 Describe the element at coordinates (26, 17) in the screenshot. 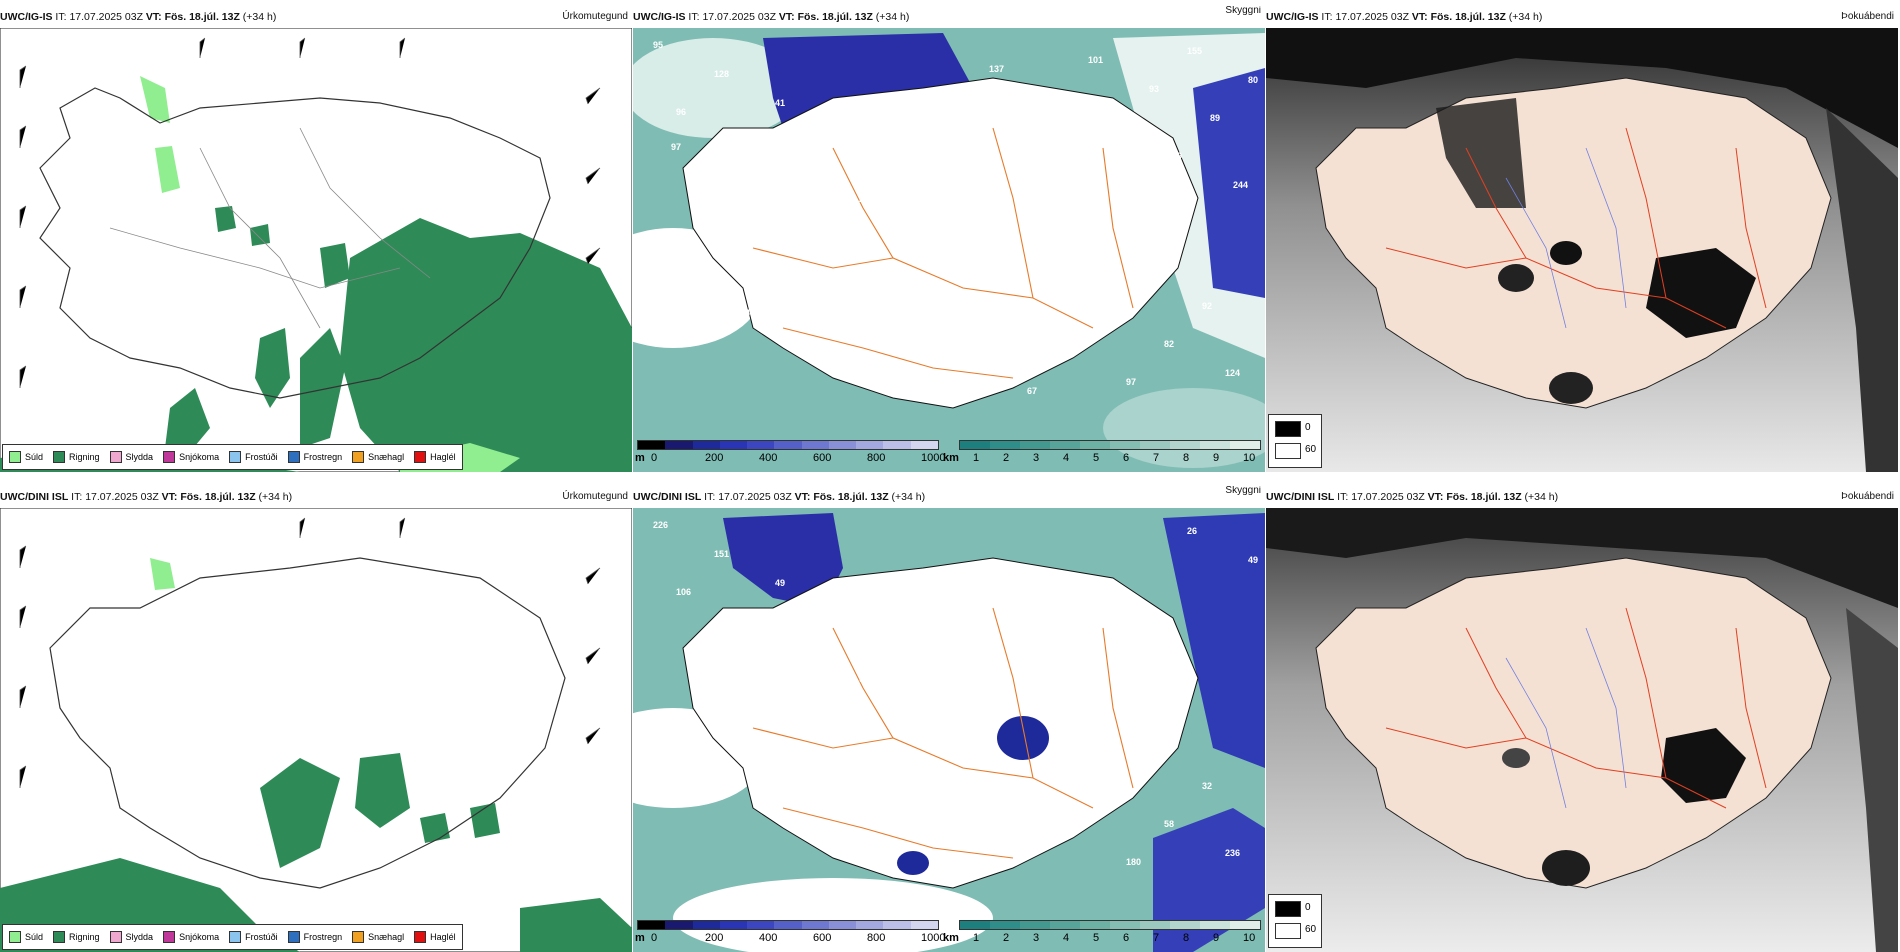

I see `model-name: UWC/IG-IS` at that location.